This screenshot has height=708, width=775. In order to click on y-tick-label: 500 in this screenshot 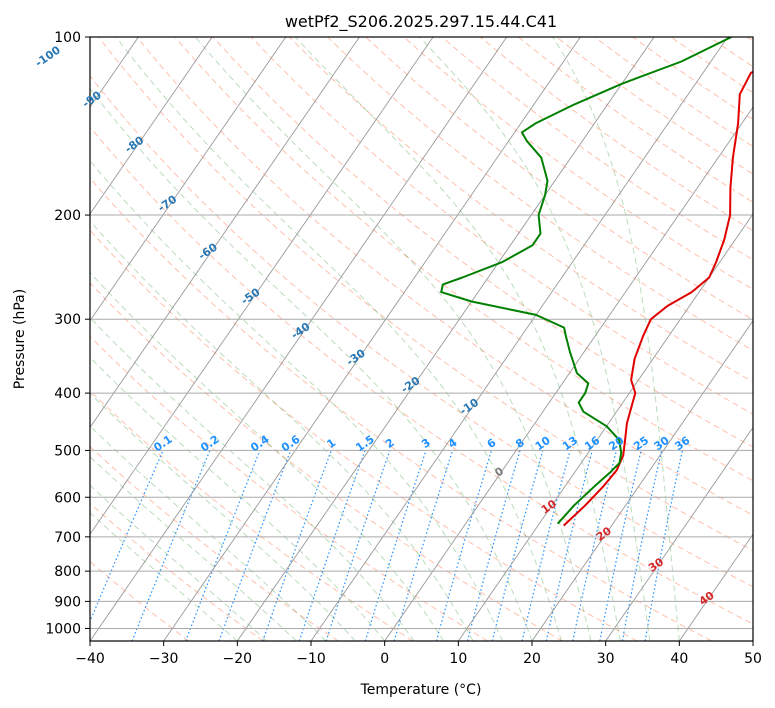, I will do `click(67, 451)`.